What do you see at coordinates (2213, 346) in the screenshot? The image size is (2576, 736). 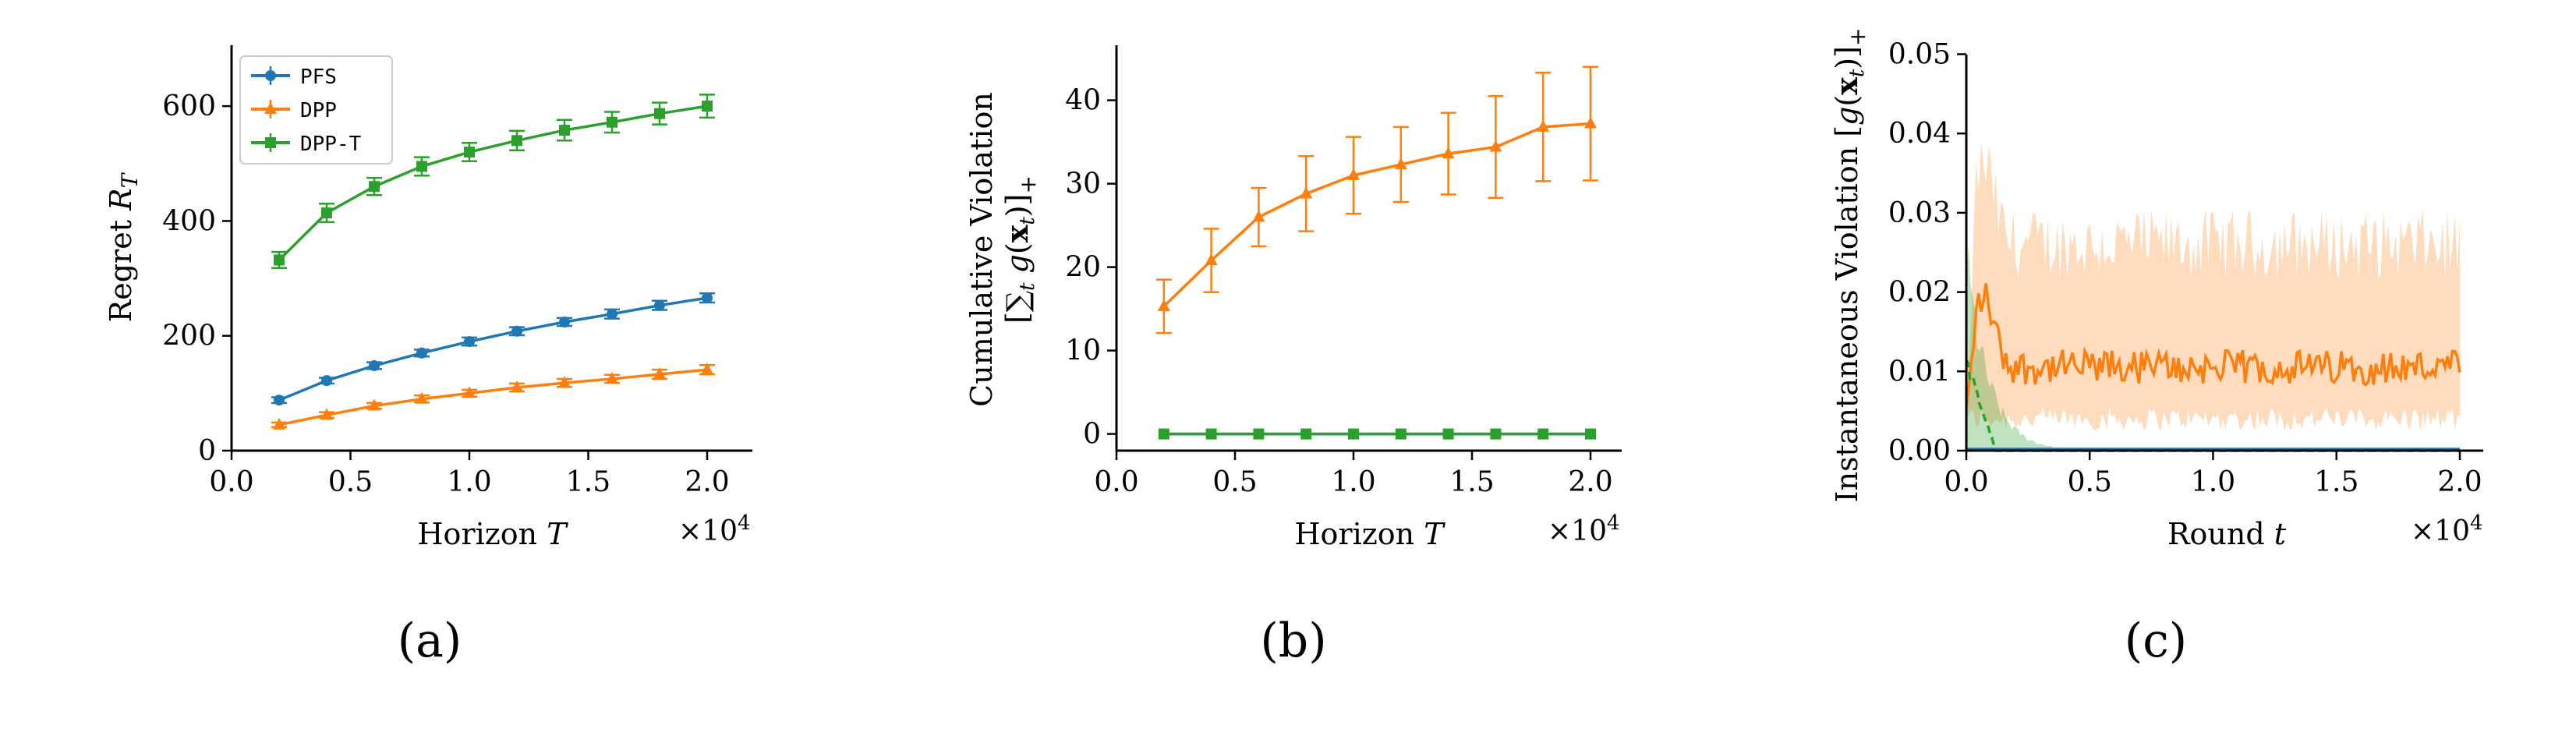 I see `panel-c-dpp-line` at bounding box center [2213, 346].